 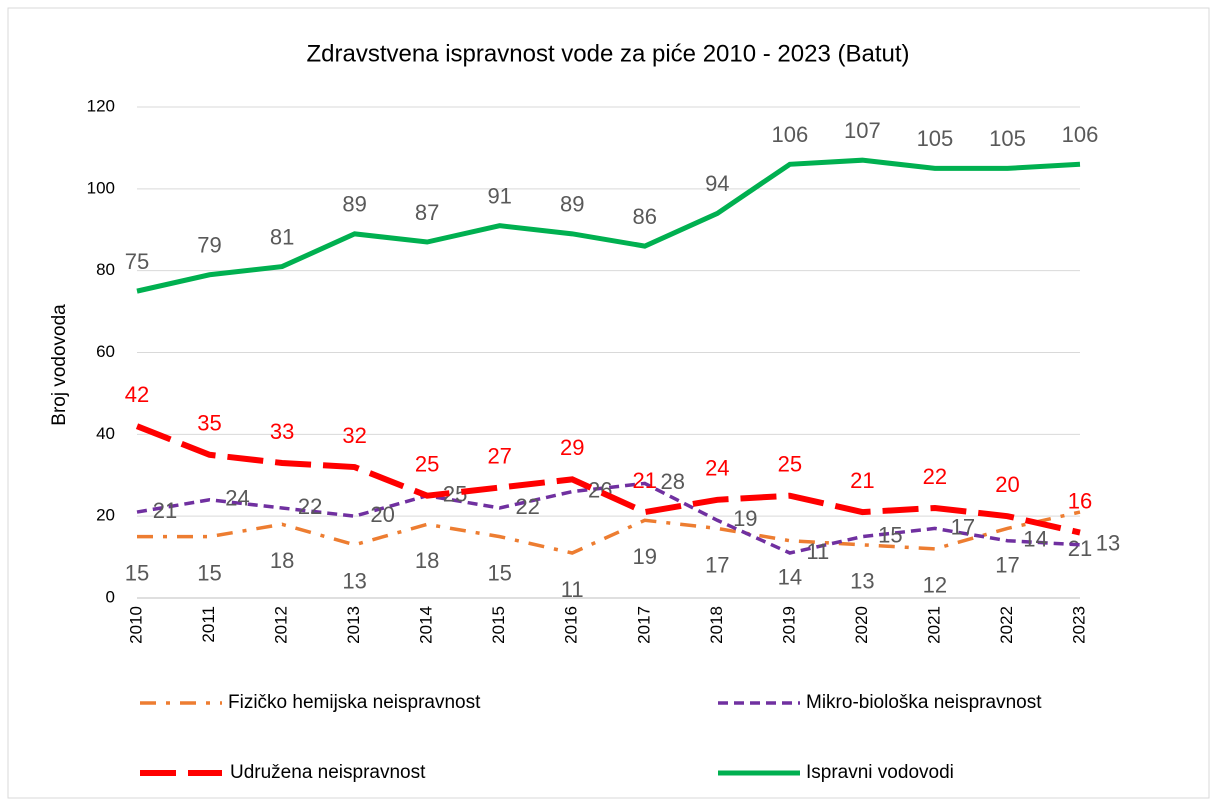 What do you see at coordinates (105, 433) in the screenshot?
I see `y-tick-label: 40` at bounding box center [105, 433].